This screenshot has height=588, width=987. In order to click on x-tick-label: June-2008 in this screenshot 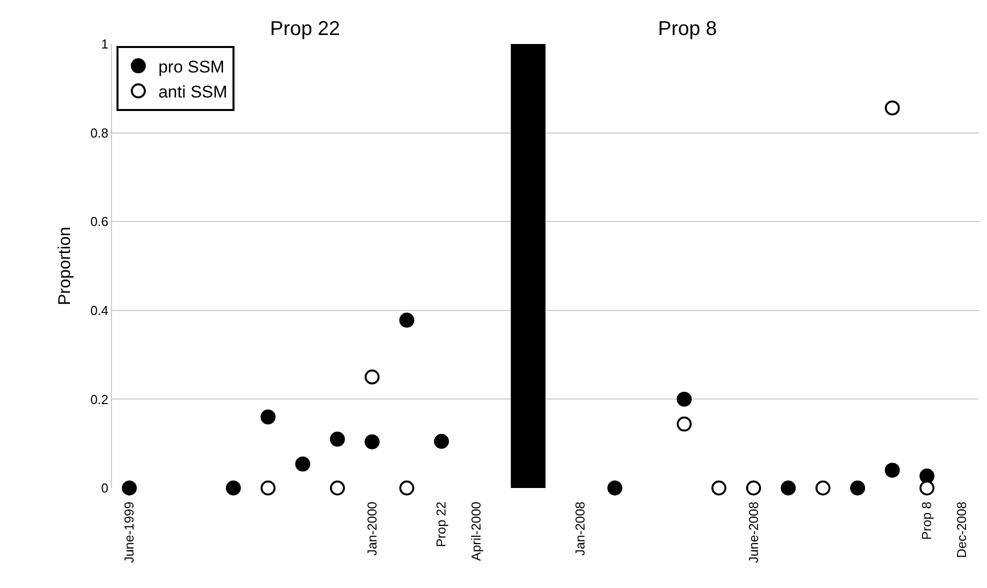, I will do `click(753, 533)`.